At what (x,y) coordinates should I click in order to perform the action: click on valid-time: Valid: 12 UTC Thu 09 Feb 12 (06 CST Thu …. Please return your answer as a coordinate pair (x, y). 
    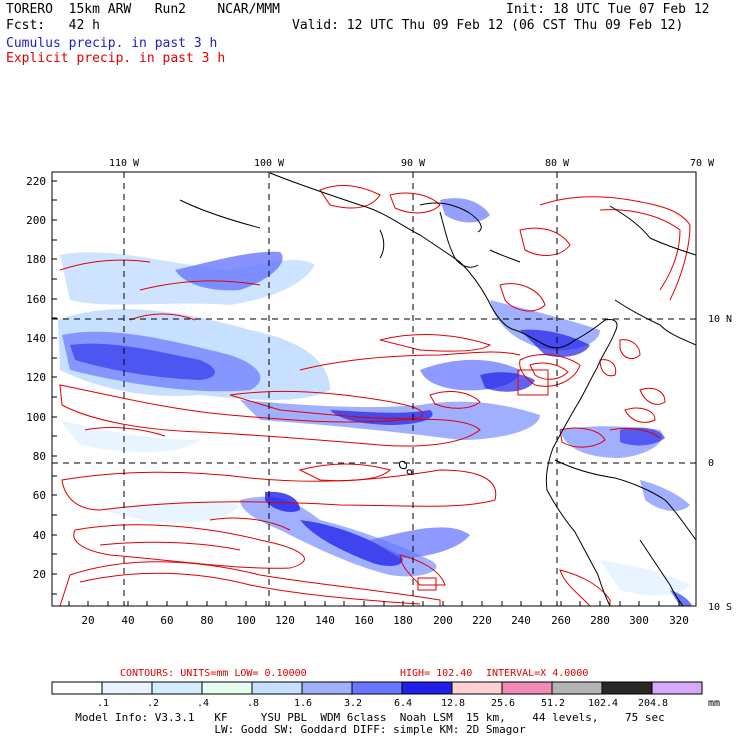
    Looking at the image, I should click on (488, 25).